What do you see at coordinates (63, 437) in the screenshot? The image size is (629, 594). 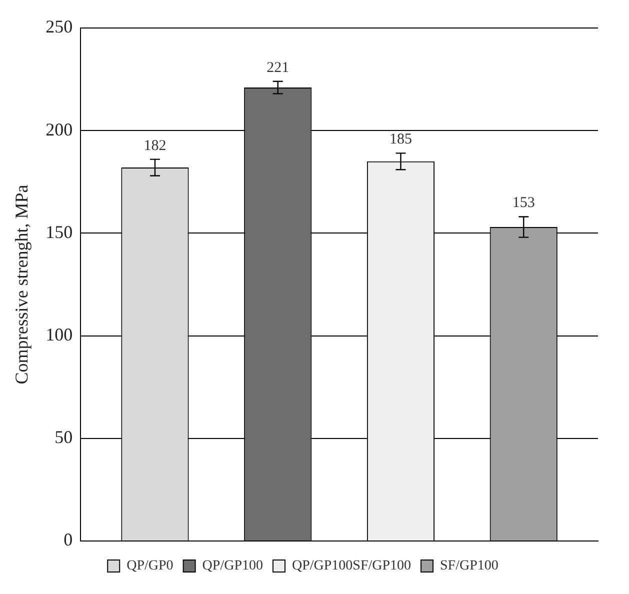 I see `y-tick-label: 50` at bounding box center [63, 437].